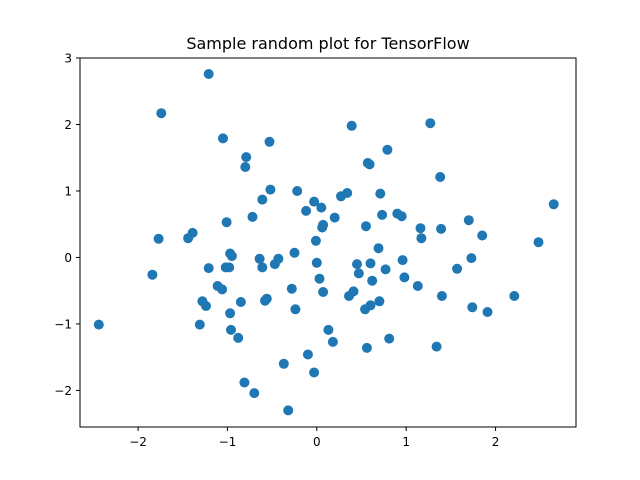 This screenshot has height=480, width=640. What do you see at coordinates (228, 442) in the screenshot?
I see `x-tick-label: −1` at bounding box center [228, 442].